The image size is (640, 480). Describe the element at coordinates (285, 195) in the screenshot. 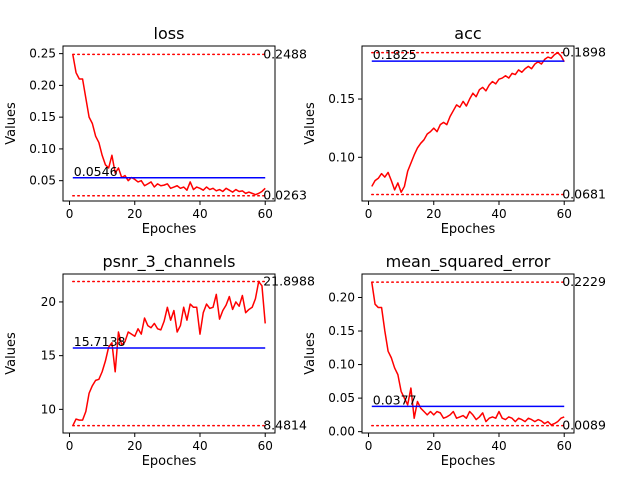

I see `min-label: 0.0263` at that location.